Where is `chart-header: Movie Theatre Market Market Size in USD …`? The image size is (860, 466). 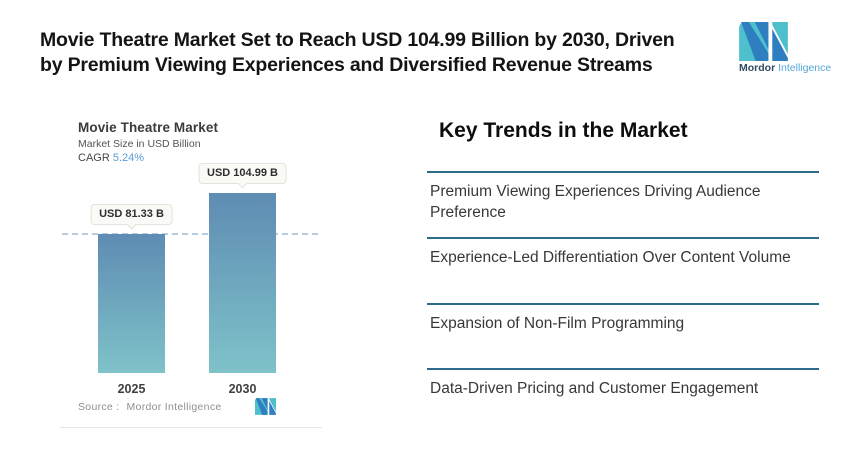
chart-header: Movie Theatre Market Market Size in USD … is located at coordinates (148, 142).